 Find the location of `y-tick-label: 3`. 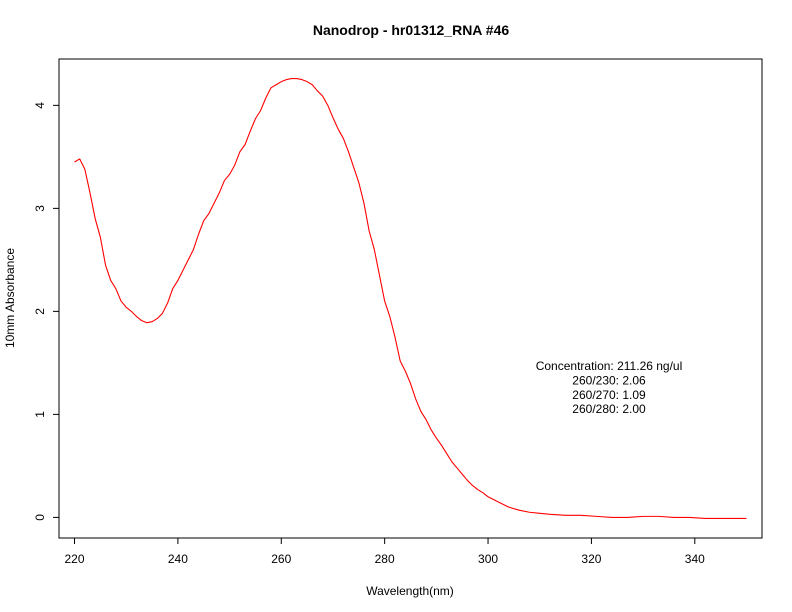

y-tick-label: 3 is located at coordinates (40, 208).